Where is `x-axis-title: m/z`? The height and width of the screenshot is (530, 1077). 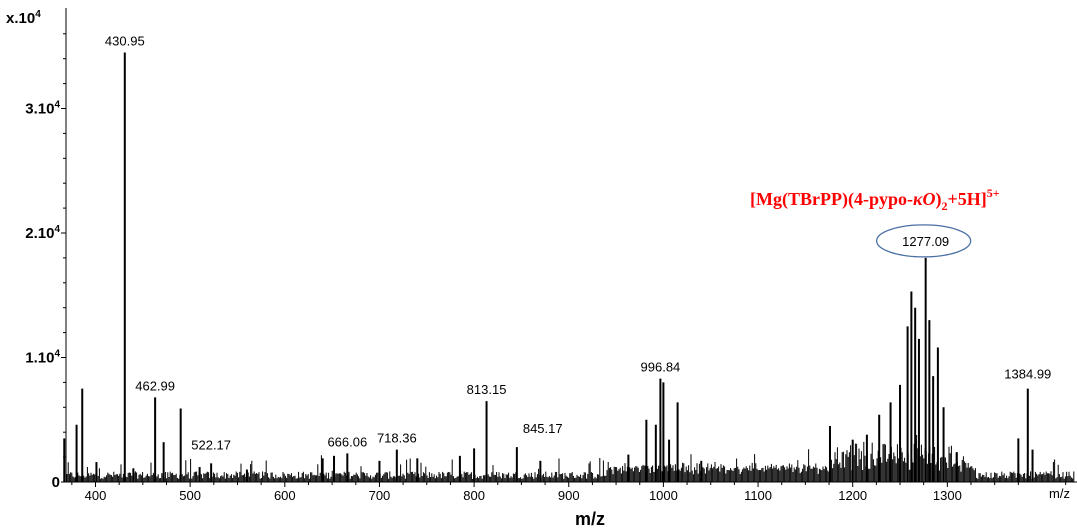
x-axis-title: m/z is located at coordinates (590, 519).